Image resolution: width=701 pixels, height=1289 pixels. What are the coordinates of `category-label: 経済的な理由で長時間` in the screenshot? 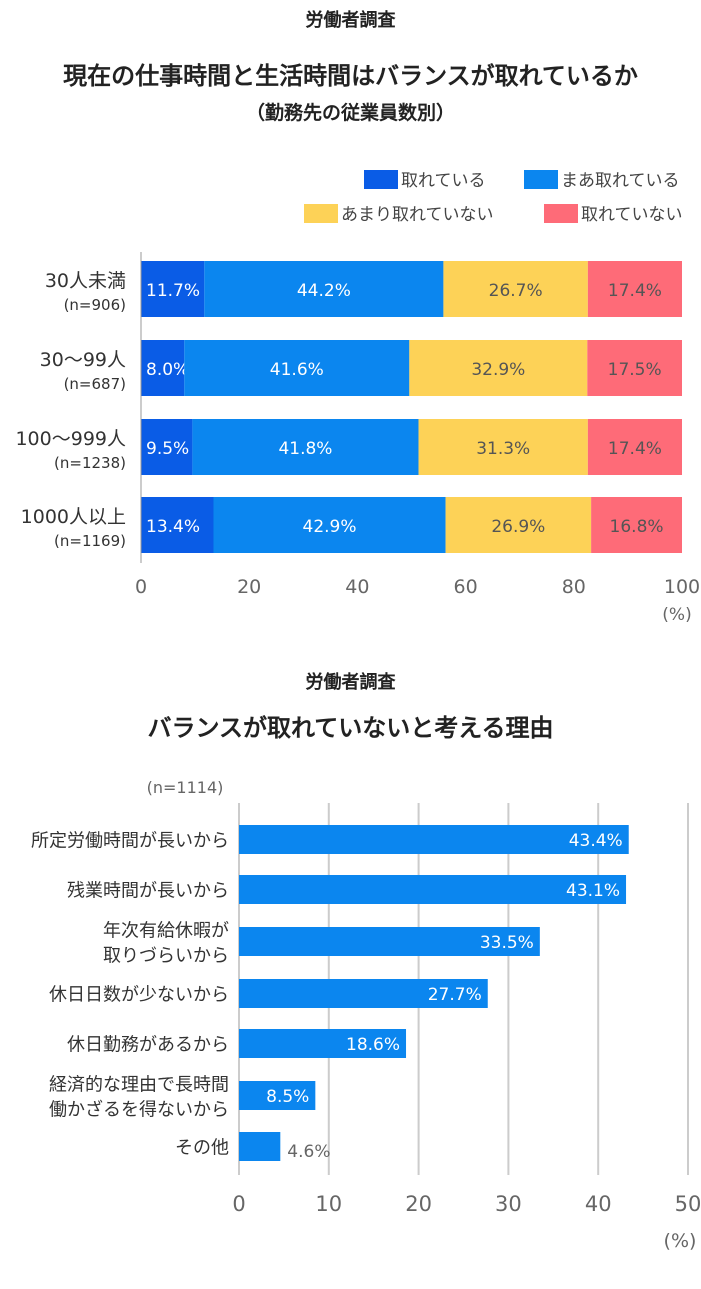 It's located at (139, 1085).